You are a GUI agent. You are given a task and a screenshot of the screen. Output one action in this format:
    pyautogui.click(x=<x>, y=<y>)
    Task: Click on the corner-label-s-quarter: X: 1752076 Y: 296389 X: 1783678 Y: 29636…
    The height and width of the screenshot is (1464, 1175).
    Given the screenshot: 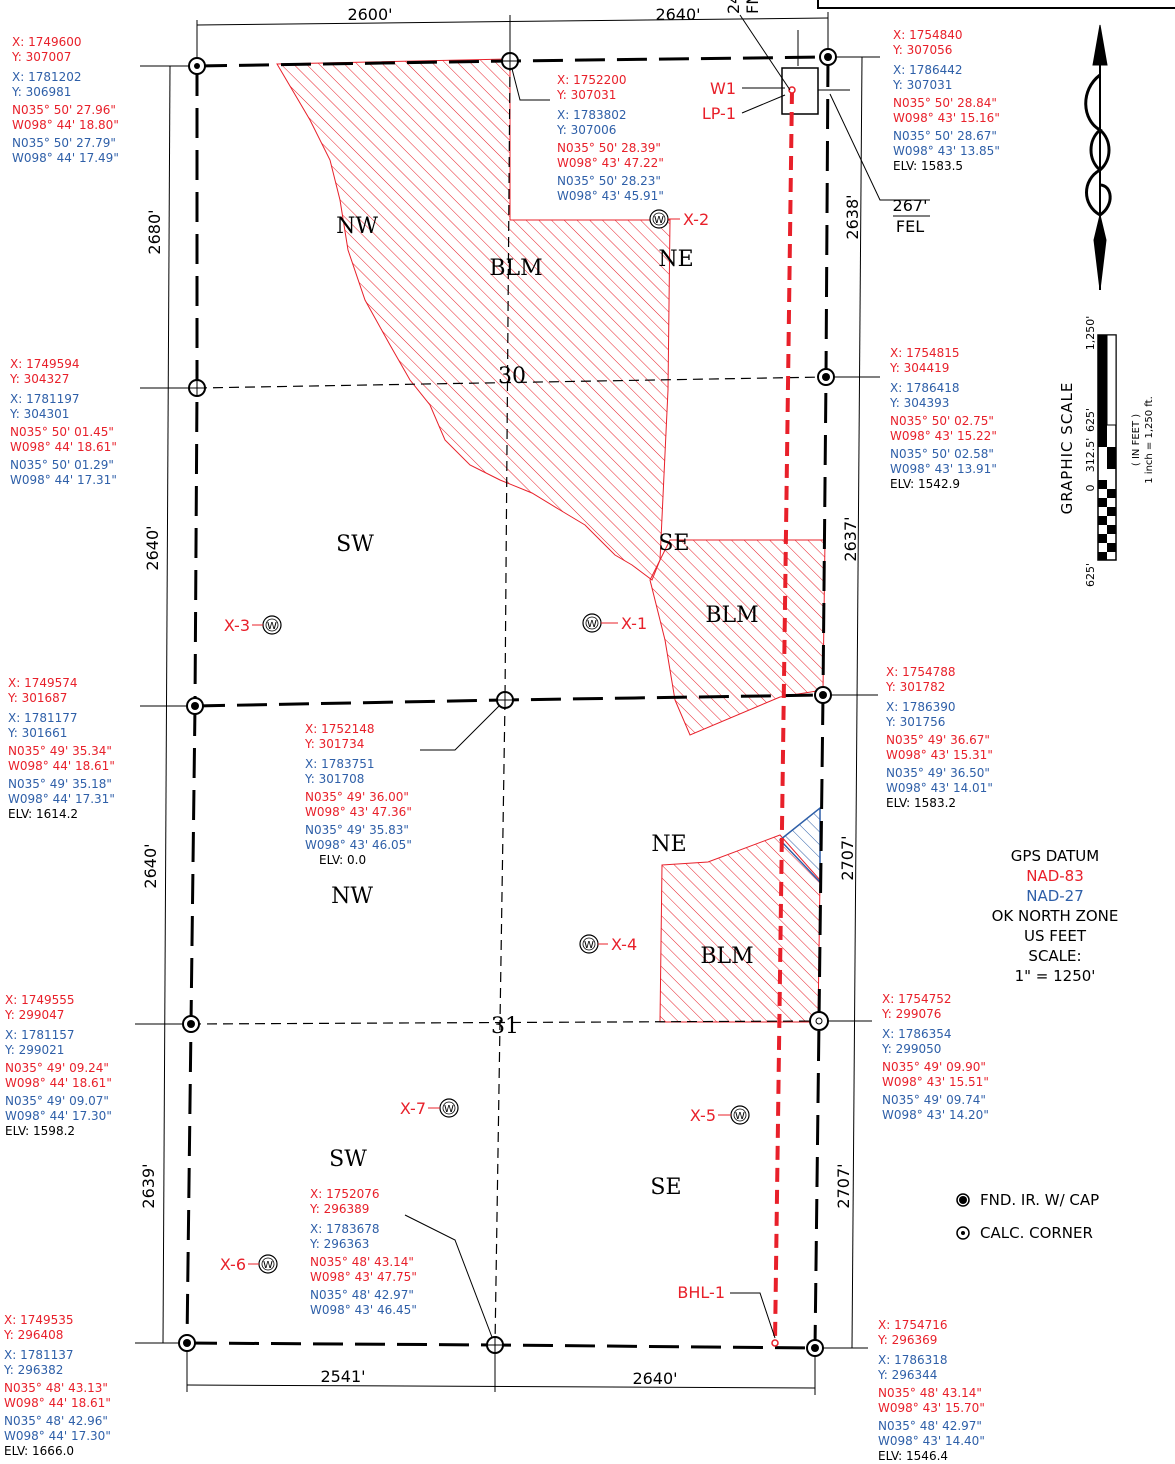 What is the action you would take?
    pyautogui.click(x=363, y=1252)
    